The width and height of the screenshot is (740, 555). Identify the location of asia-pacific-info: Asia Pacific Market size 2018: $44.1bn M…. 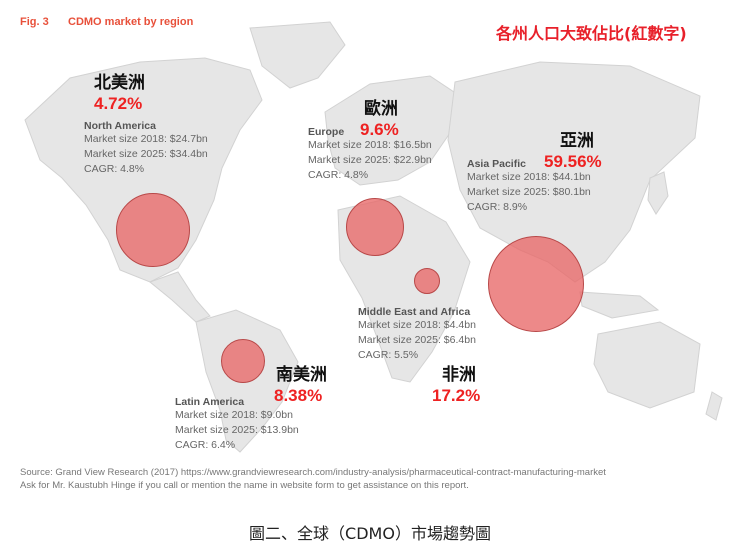
(529, 186).